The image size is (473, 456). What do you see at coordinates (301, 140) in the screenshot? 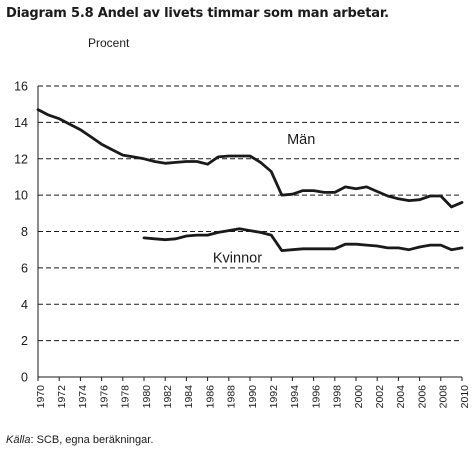
I see `series-label-män: Män` at bounding box center [301, 140].